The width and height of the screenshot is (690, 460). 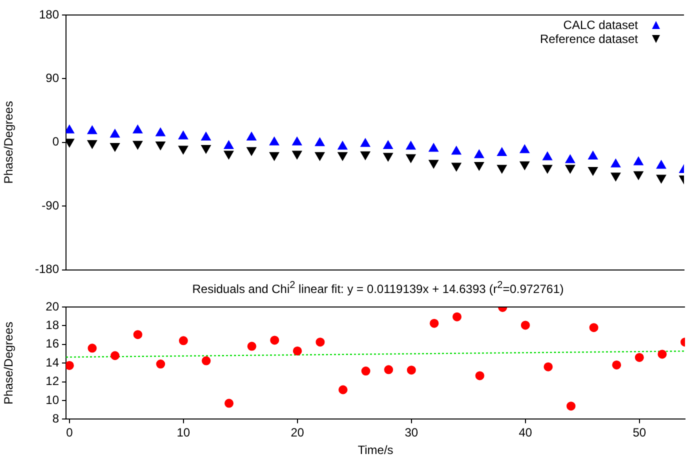 What do you see at coordinates (56, 141) in the screenshot?
I see `y-tick-label: 0` at bounding box center [56, 141].